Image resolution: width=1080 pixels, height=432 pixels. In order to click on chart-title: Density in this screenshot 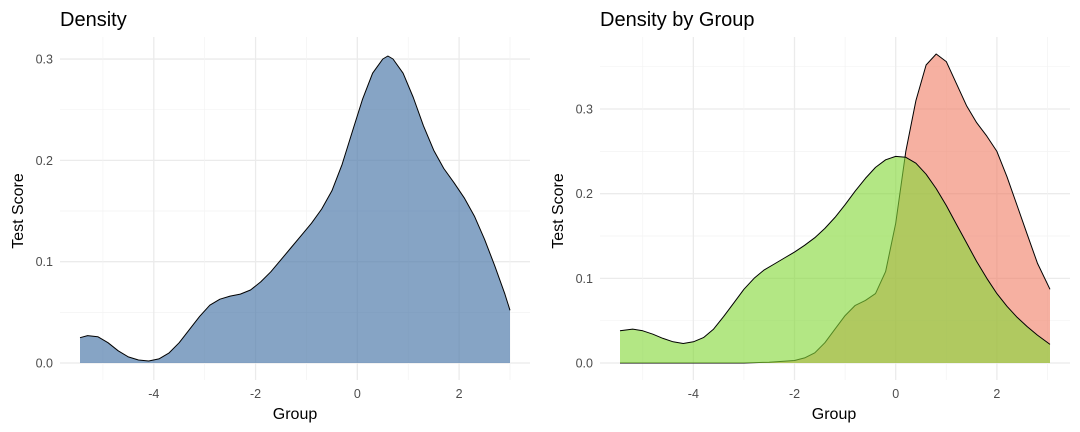, I will do `click(93, 20)`.